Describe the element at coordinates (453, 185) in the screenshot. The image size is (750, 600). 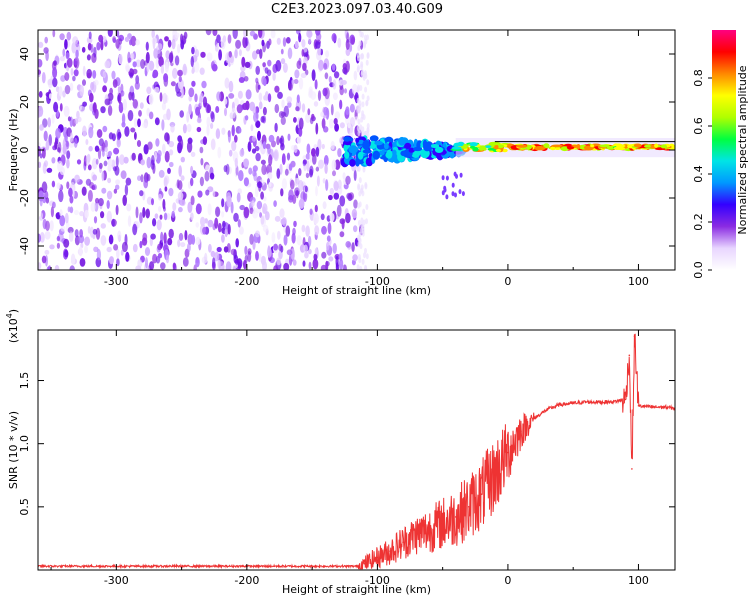
I see `signal-dip-blob` at that location.